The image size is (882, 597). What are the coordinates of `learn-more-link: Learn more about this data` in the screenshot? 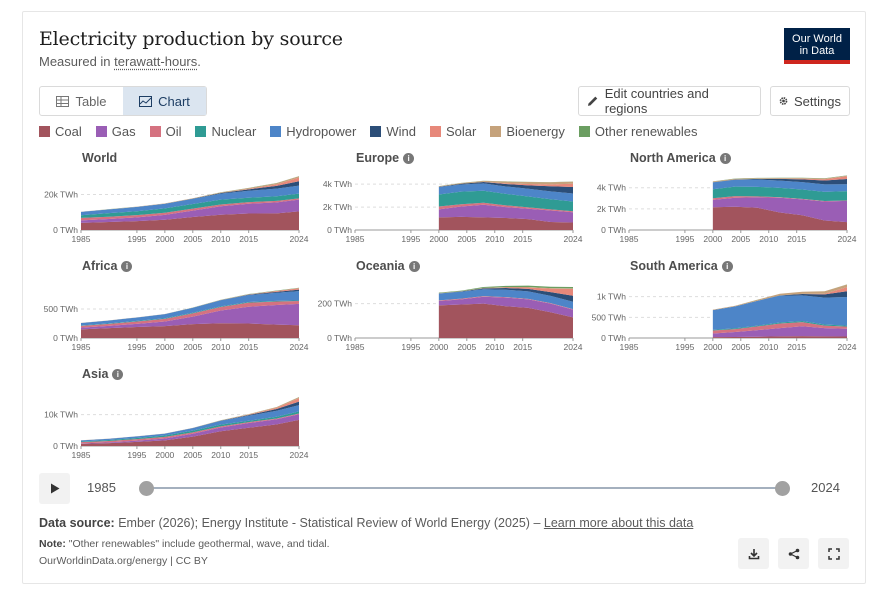 It's located at (618, 523).